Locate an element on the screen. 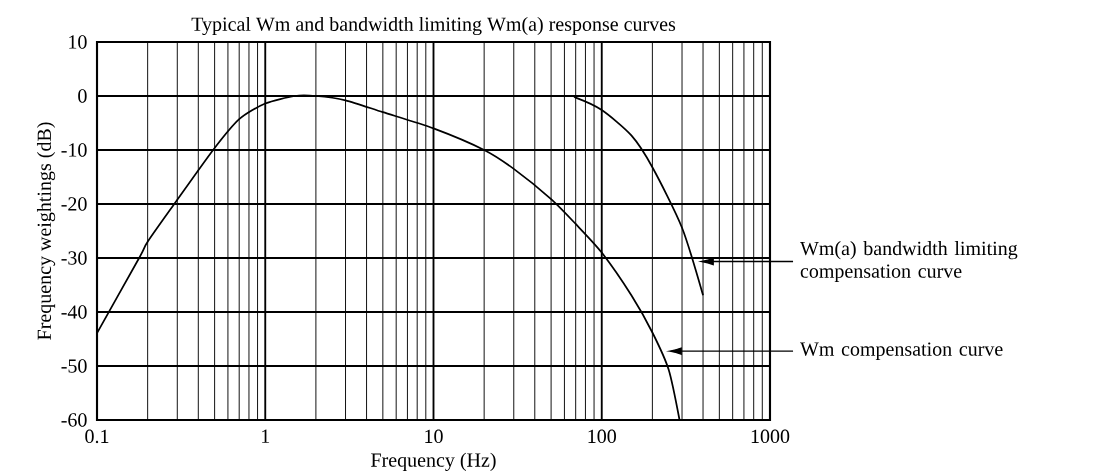 Image resolution: width=1108 pixels, height=475 pixels. x-tick-label: 10 is located at coordinates (434, 436).